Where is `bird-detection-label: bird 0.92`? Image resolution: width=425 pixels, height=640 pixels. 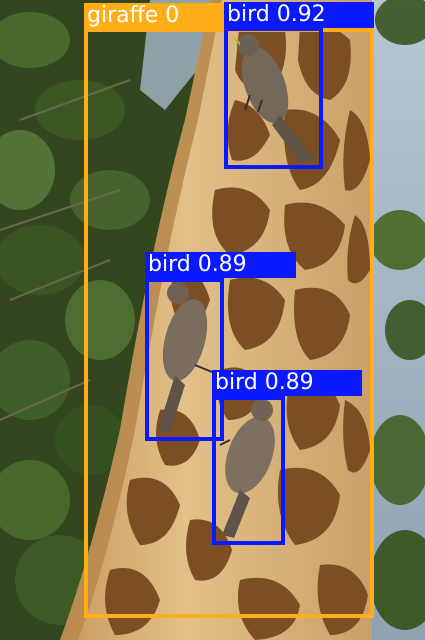
bird-detection-label: bird 0.92 is located at coordinates (299, 15).